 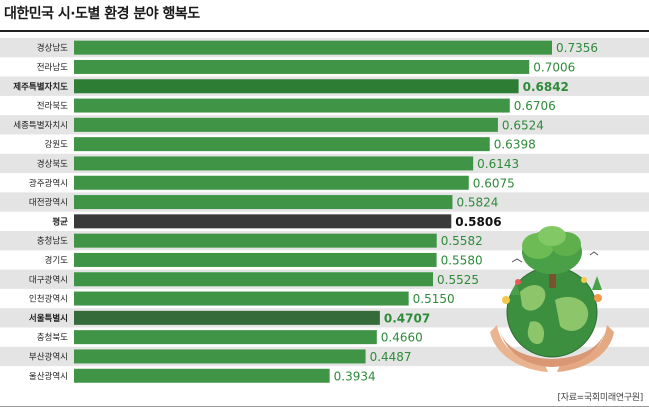 What do you see at coordinates (48, 183) in the screenshot?
I see `category-label: 광주광역시` at bounding box center [48, 183].